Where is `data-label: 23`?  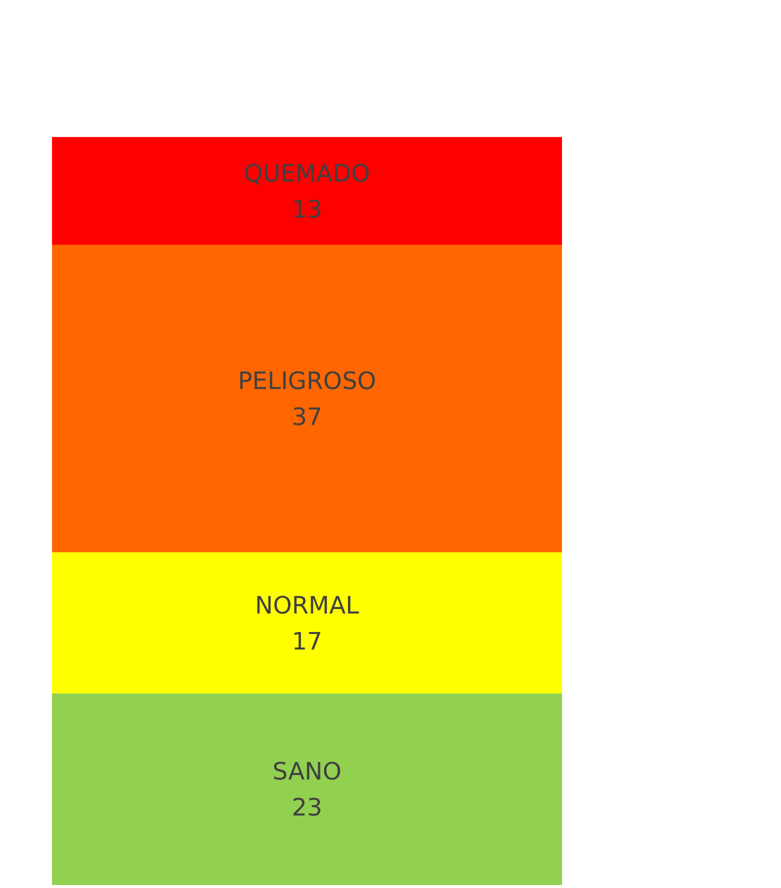 data-label: 23 is located at coordinates (307, 808).